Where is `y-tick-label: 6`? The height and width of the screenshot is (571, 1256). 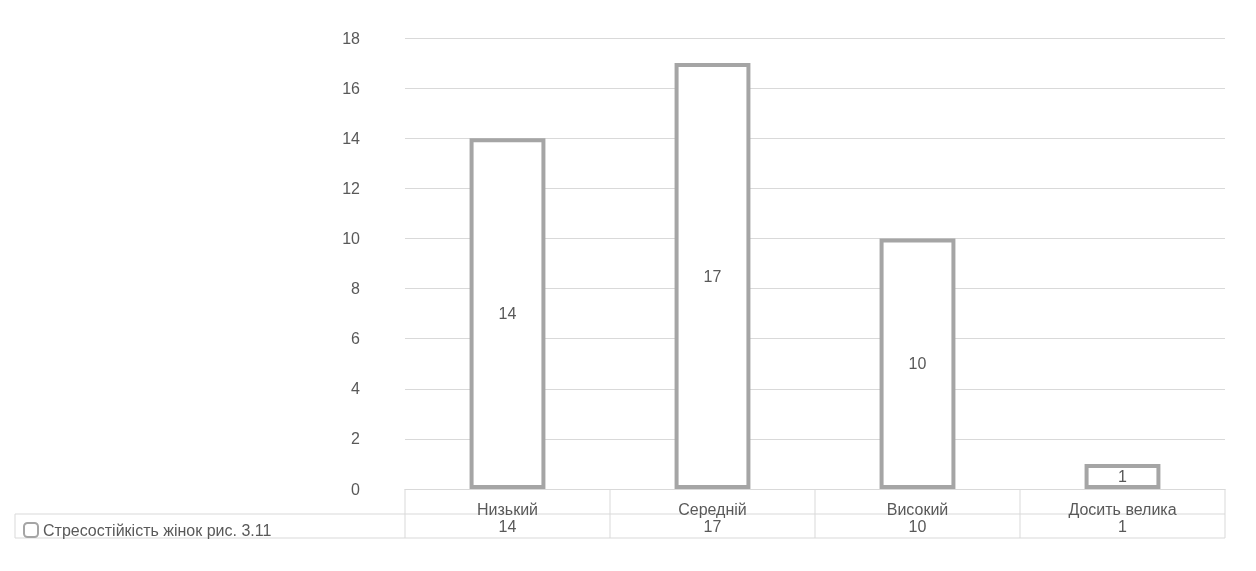
y-tick-label: 6 is located at coordinates (356, 339).